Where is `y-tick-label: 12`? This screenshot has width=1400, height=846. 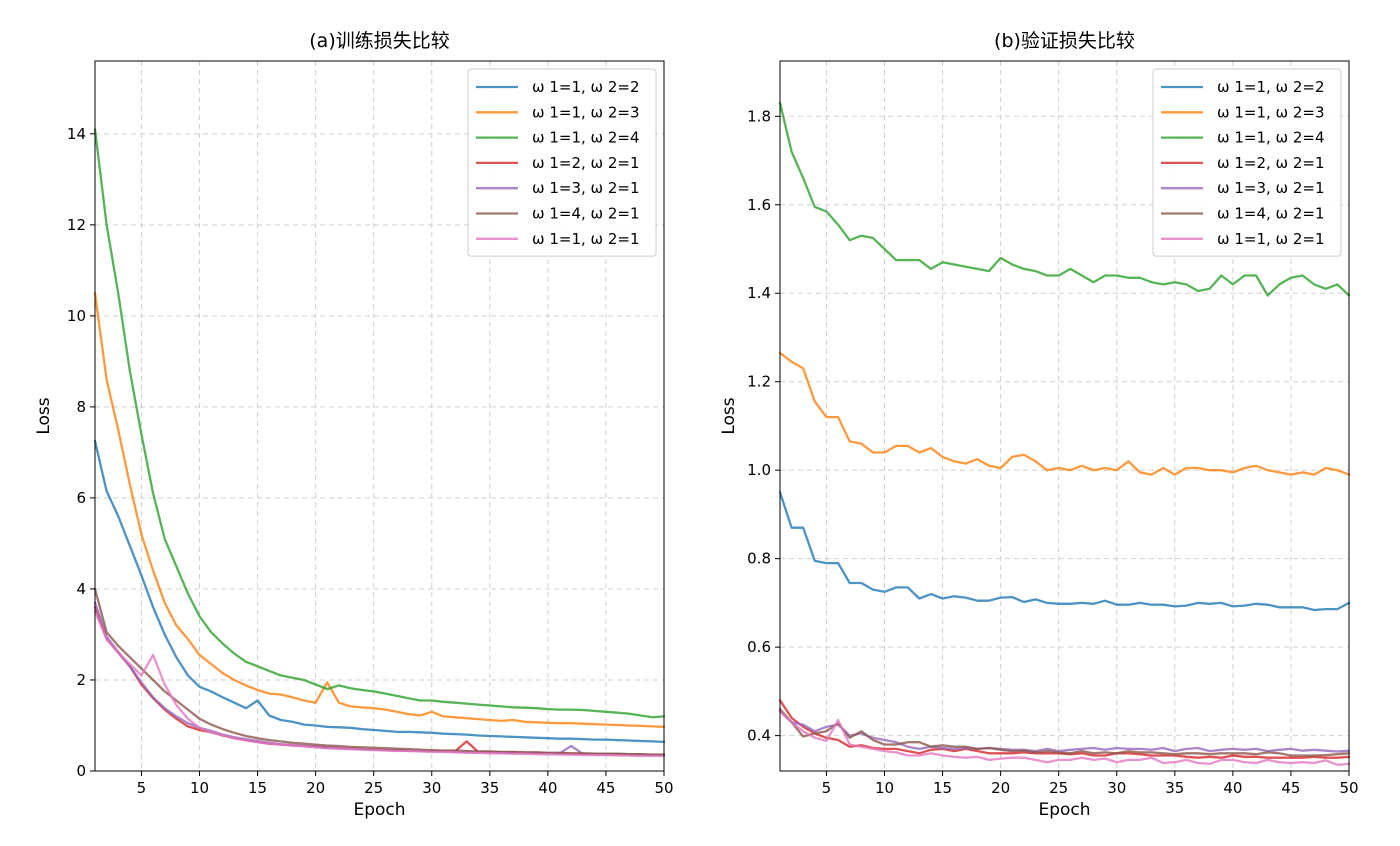
y-tick-label: 12 is located at coordinates (76, 225).